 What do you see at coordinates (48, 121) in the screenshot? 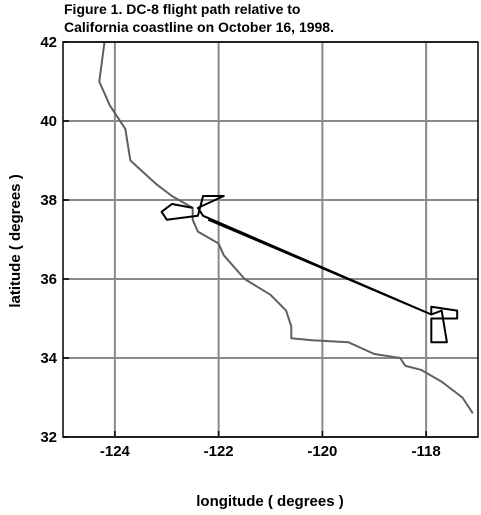
I see `y-tick-label: 40` at bounding box center [48, 121].